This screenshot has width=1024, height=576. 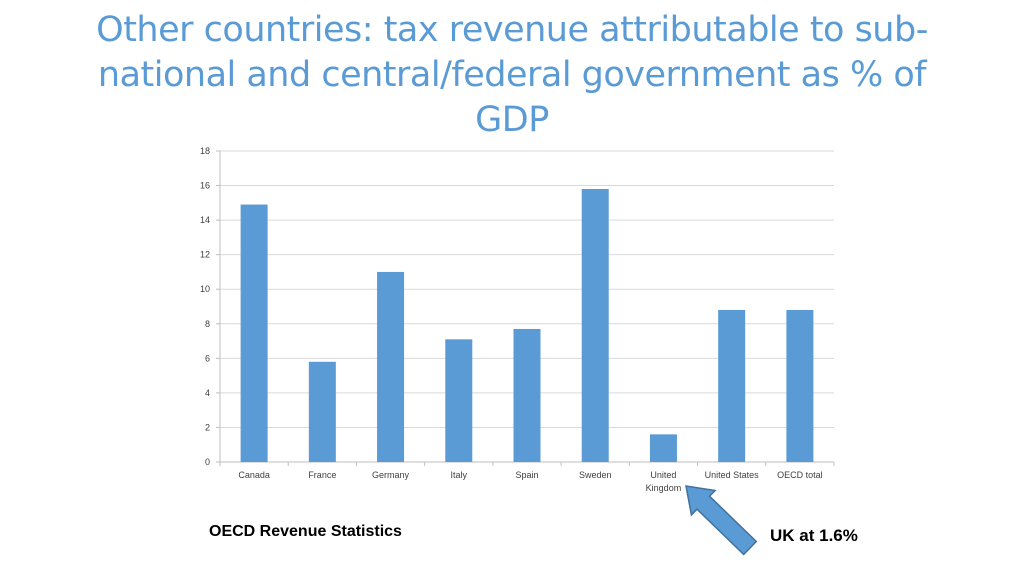 What do you see at coordinates (595, 475) in the screenshot?
I see `x-tick-label: Sweden` at bounding box center [595, 475].